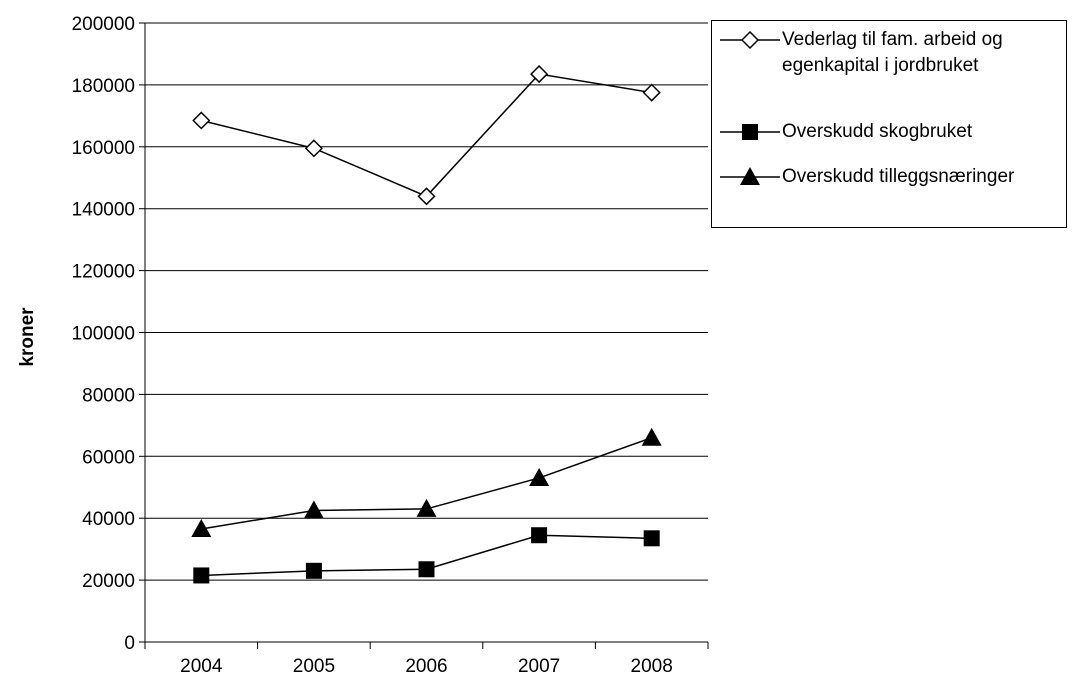 The image size is (1079, 689). I want to click on y-tick-label: 80000, so click(108, 395).